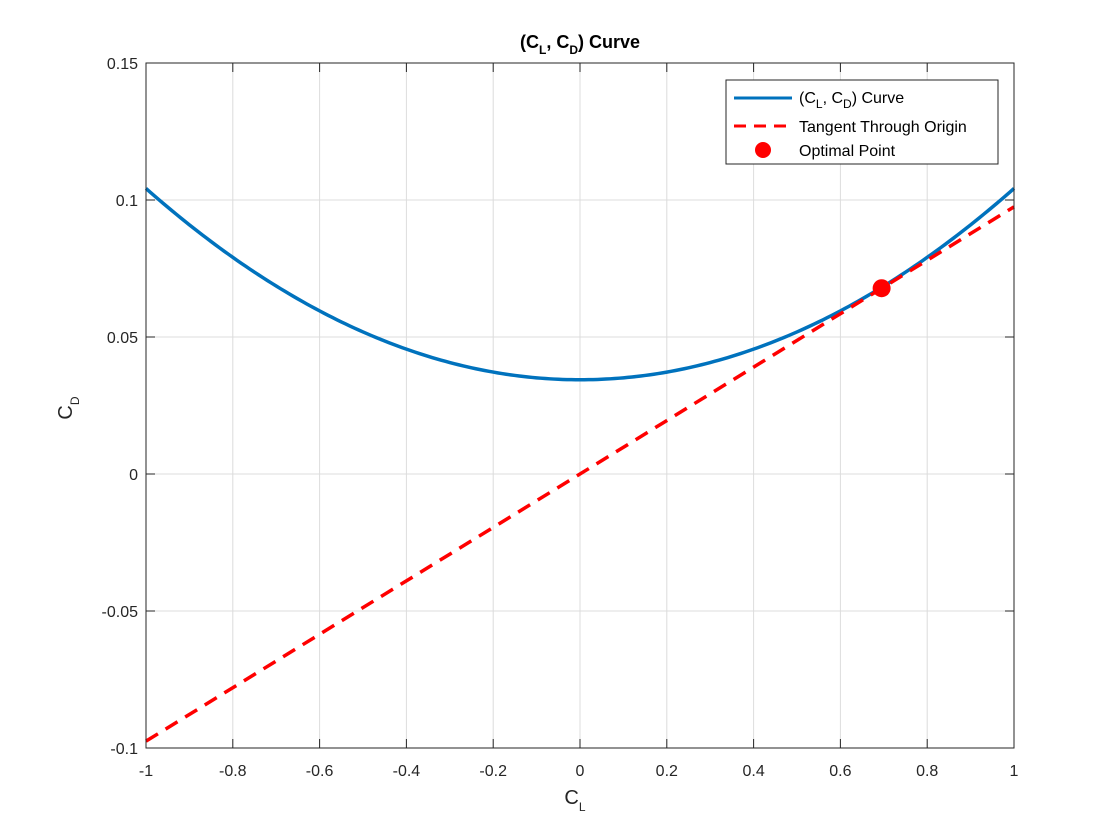 The image size is (1120, 840). Describe the element at coordinates (1014, 771) in the screenshot. I see `x-tick-label-10: 1` at that location.